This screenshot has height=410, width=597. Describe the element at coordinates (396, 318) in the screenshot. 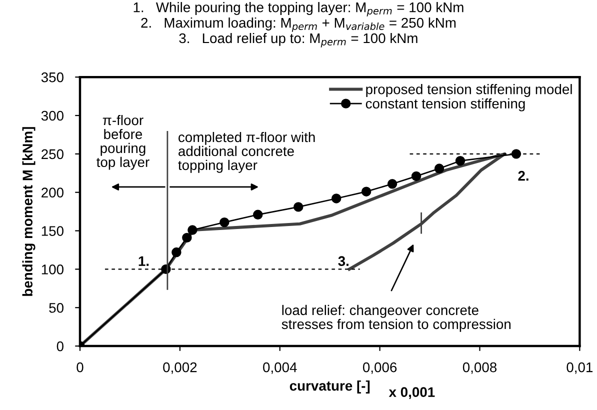

I see `annotation: load relief: changeover concrete stresses from tension to compression` at that location.